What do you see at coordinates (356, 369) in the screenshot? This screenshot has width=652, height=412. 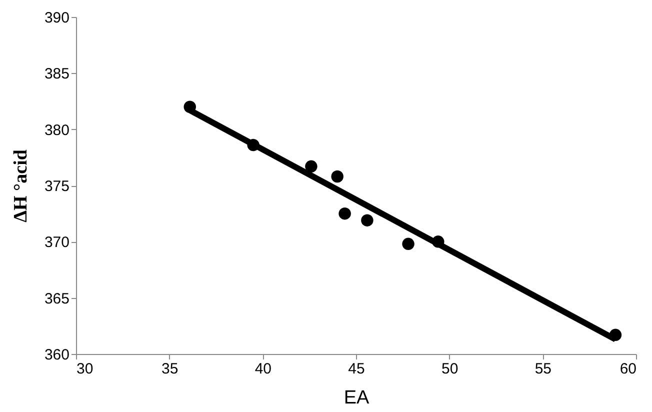 I see `x-tick-label: 45` at bounding box center [356, 369].